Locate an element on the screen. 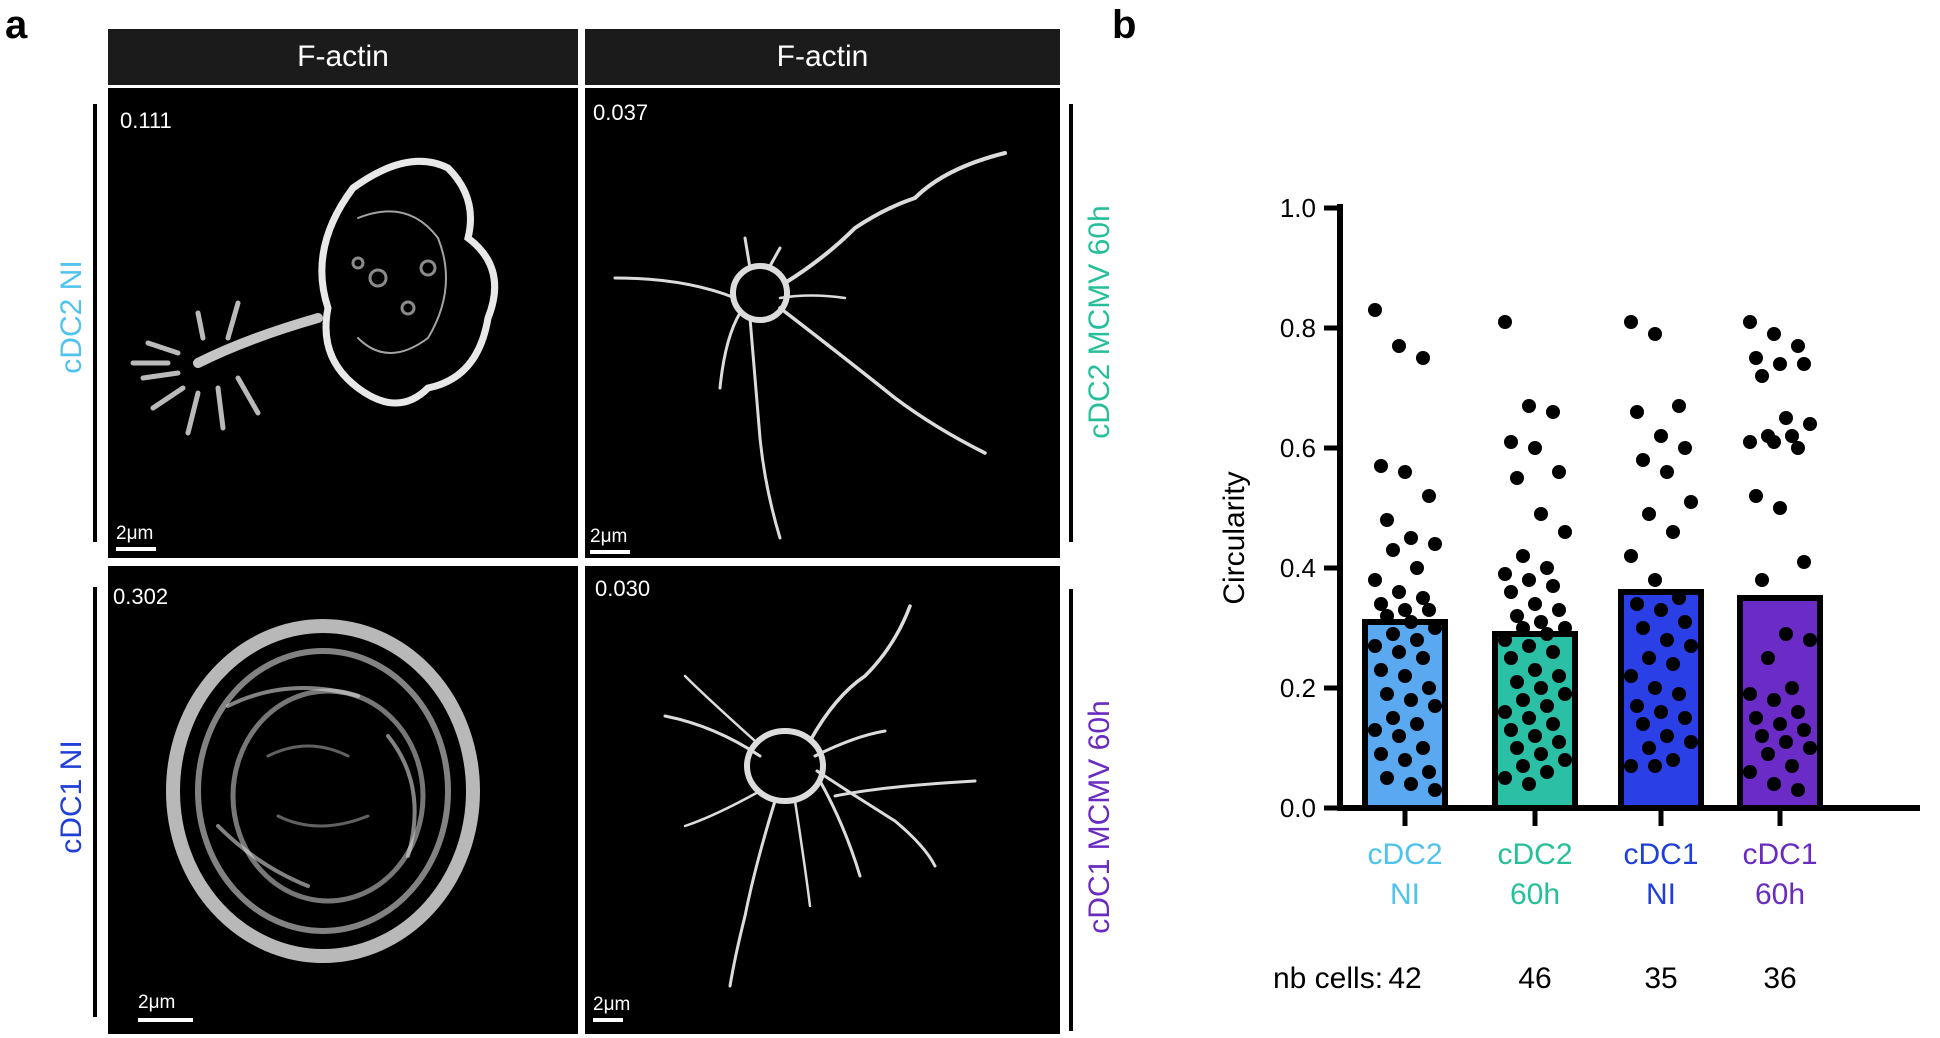  image-value: 0.302 is located at coordinates (141, 596).